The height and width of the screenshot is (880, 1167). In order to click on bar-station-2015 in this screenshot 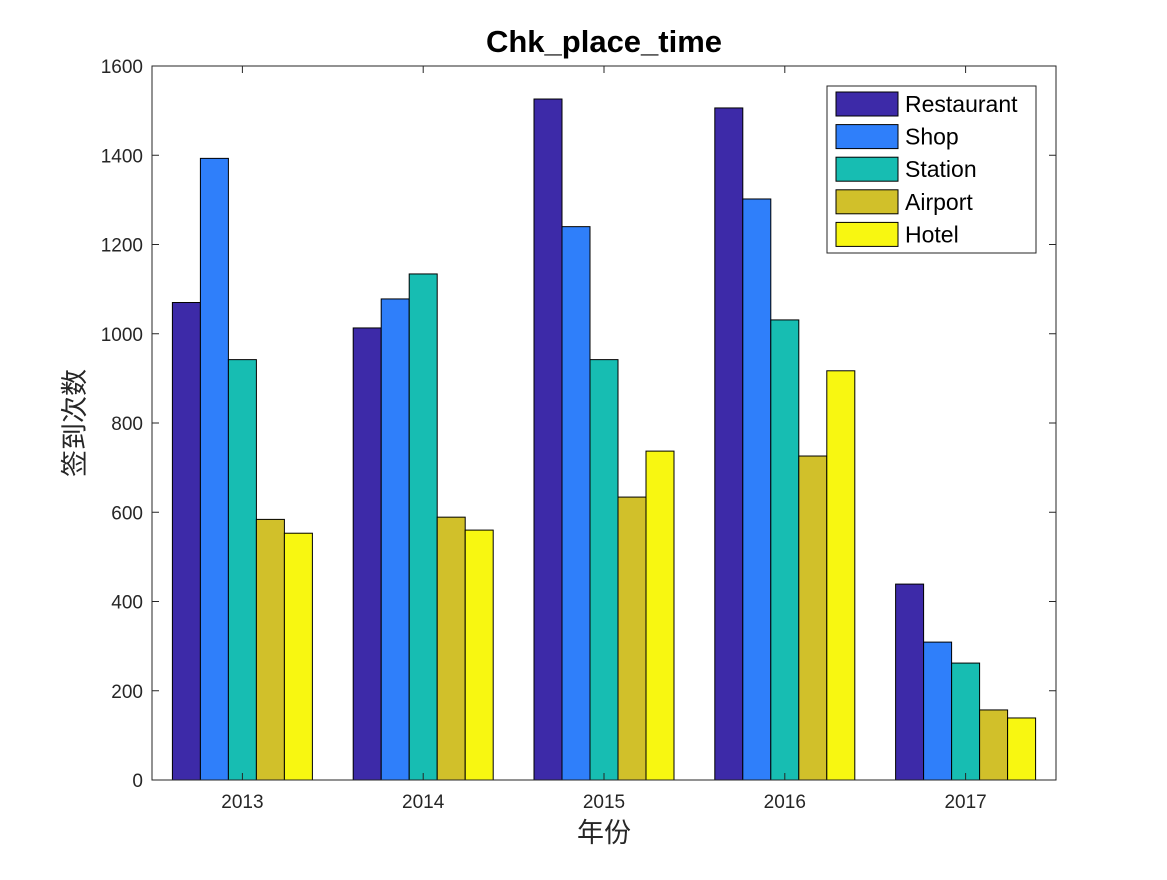, I will do `click(604, 570)`.